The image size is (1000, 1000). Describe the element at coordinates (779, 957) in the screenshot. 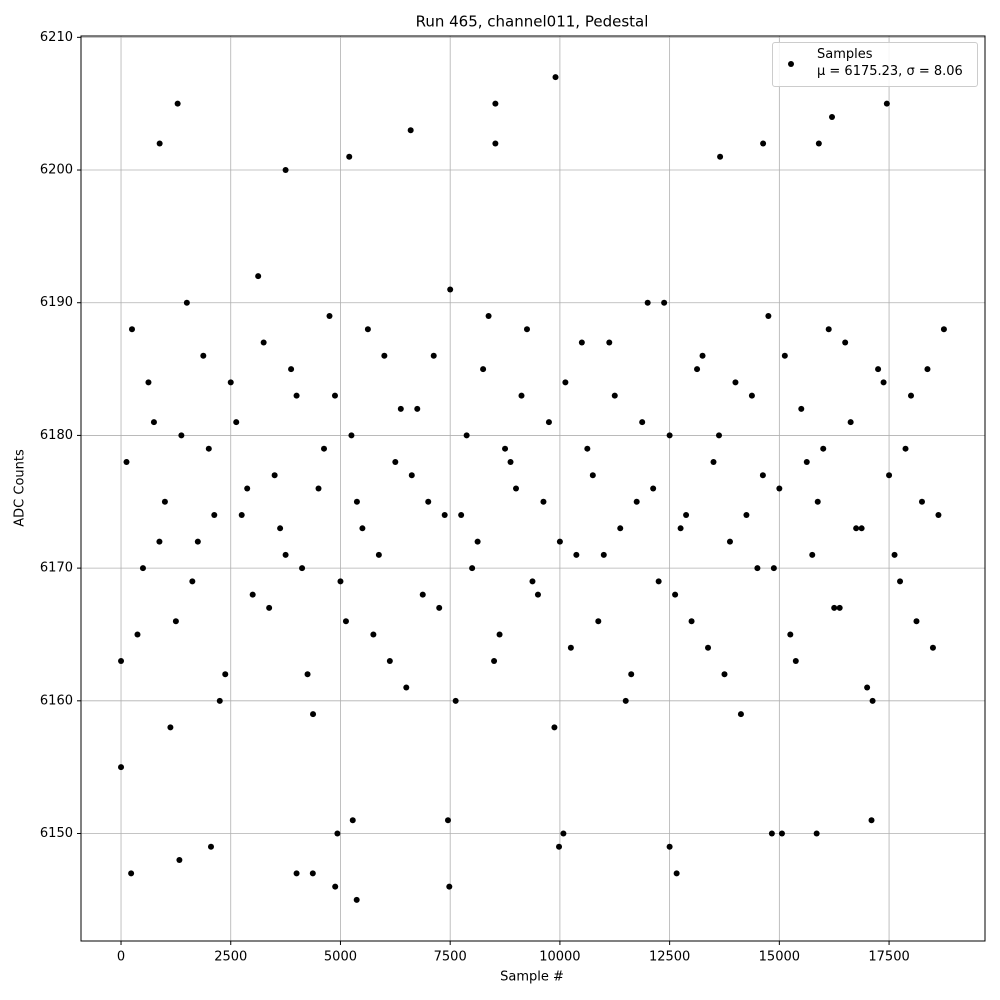

I see `x-tick-label: 15000` at that location.